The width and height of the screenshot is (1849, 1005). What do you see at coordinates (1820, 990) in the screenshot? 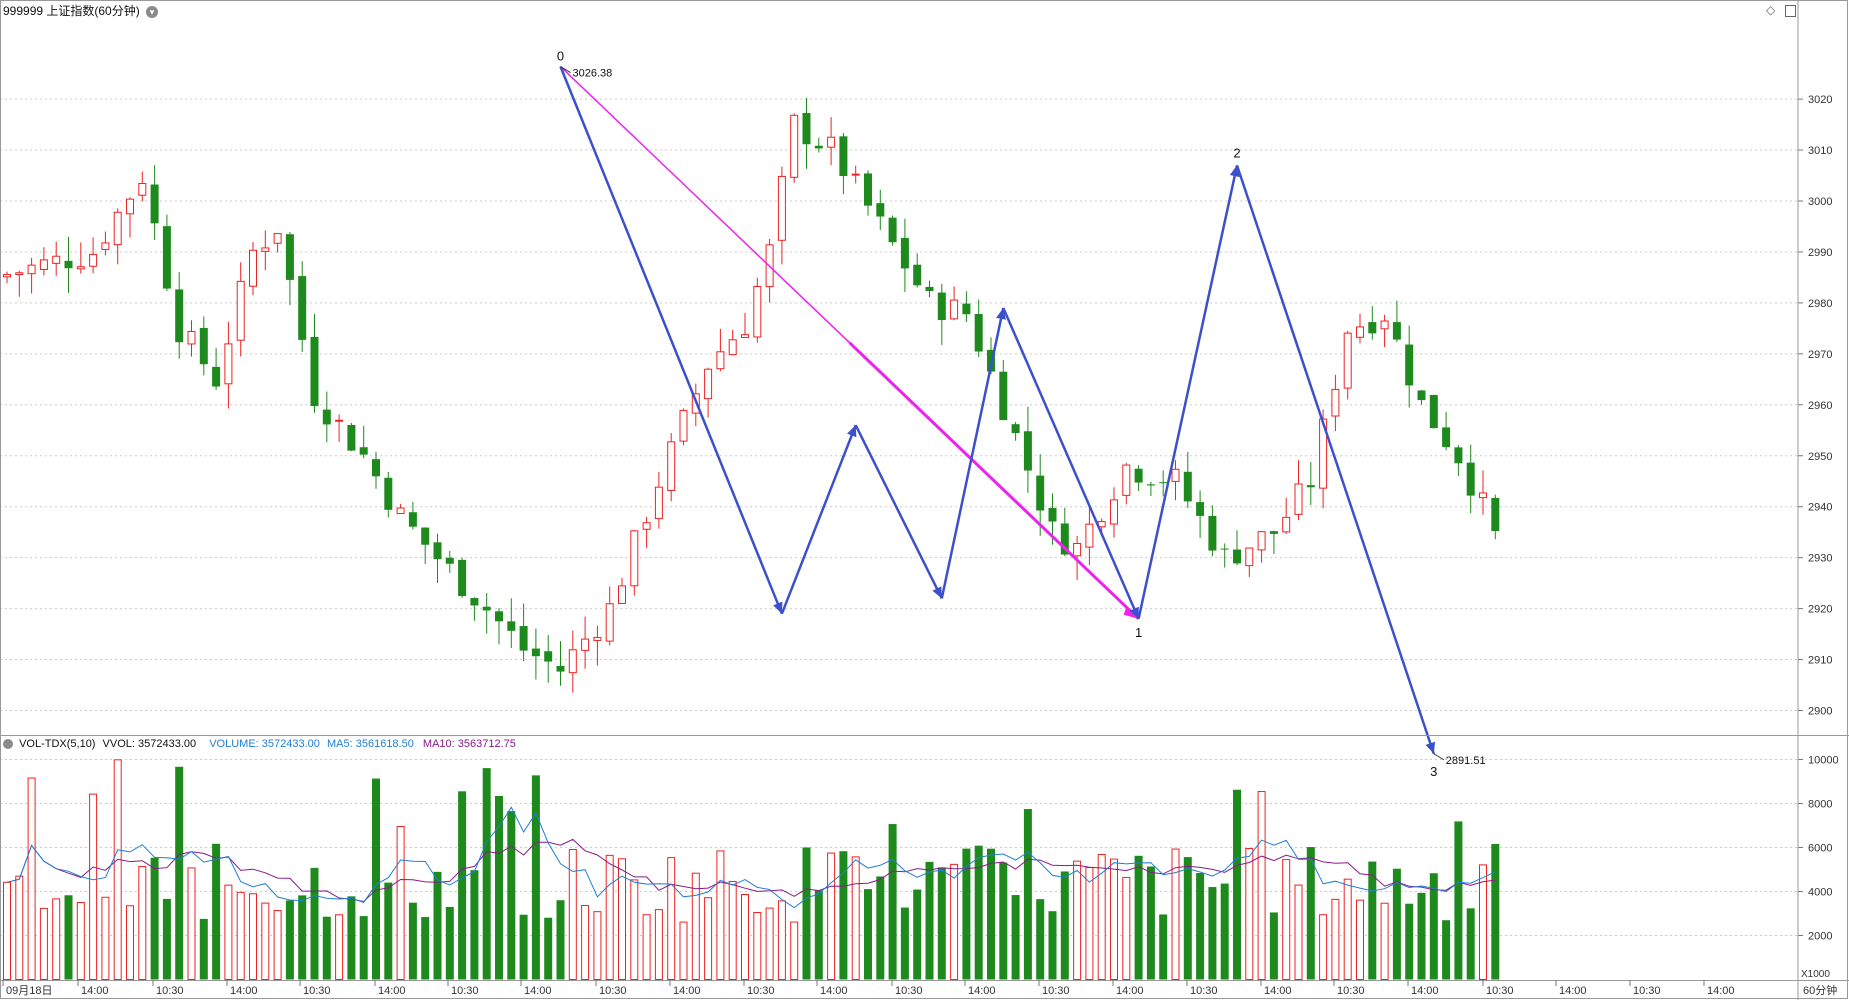
I see `period-label: 60分钟` at bounding box center [1820, 990].